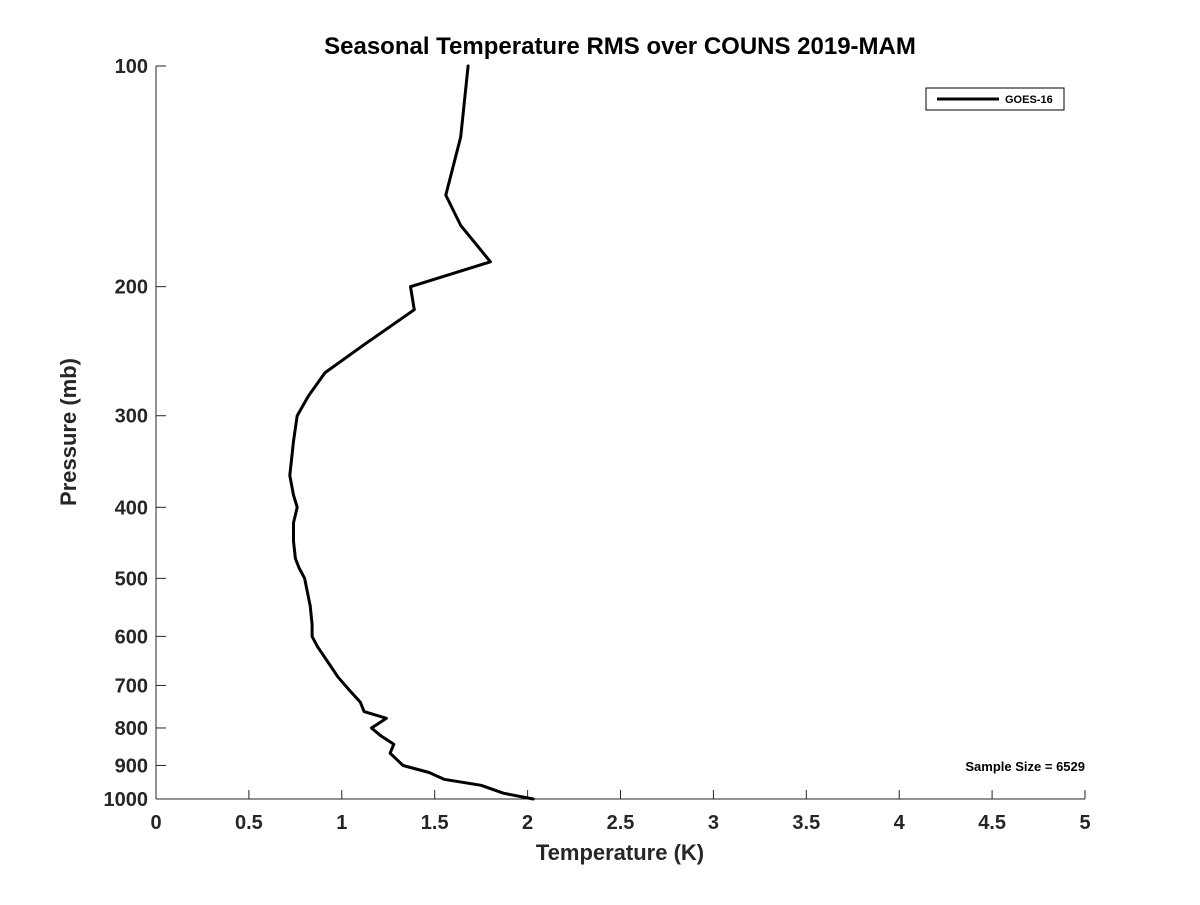 This screenshot has width=1200, height=905. I want to click on x-tick-label: 3, so click(713, 823).